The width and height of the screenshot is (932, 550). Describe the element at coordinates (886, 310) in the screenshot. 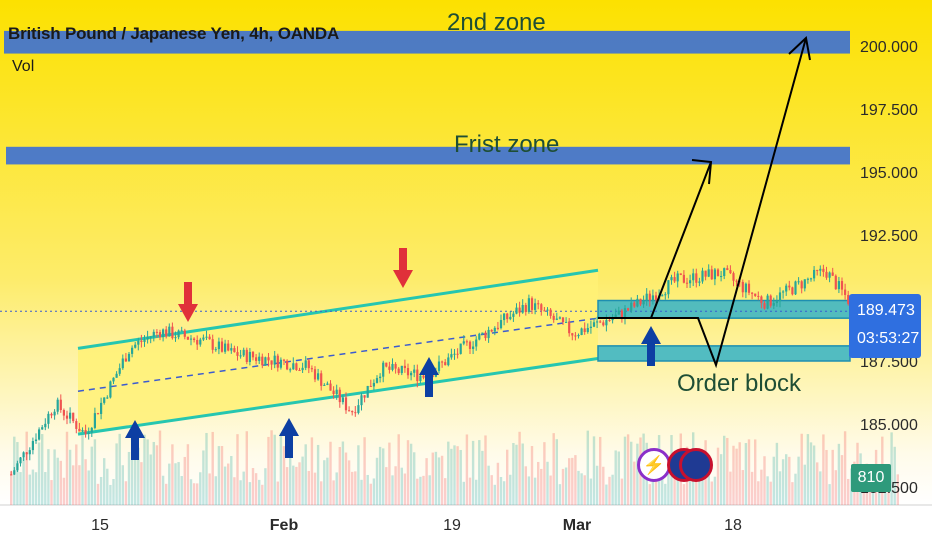

I see `current-price: 189.473` at that location.